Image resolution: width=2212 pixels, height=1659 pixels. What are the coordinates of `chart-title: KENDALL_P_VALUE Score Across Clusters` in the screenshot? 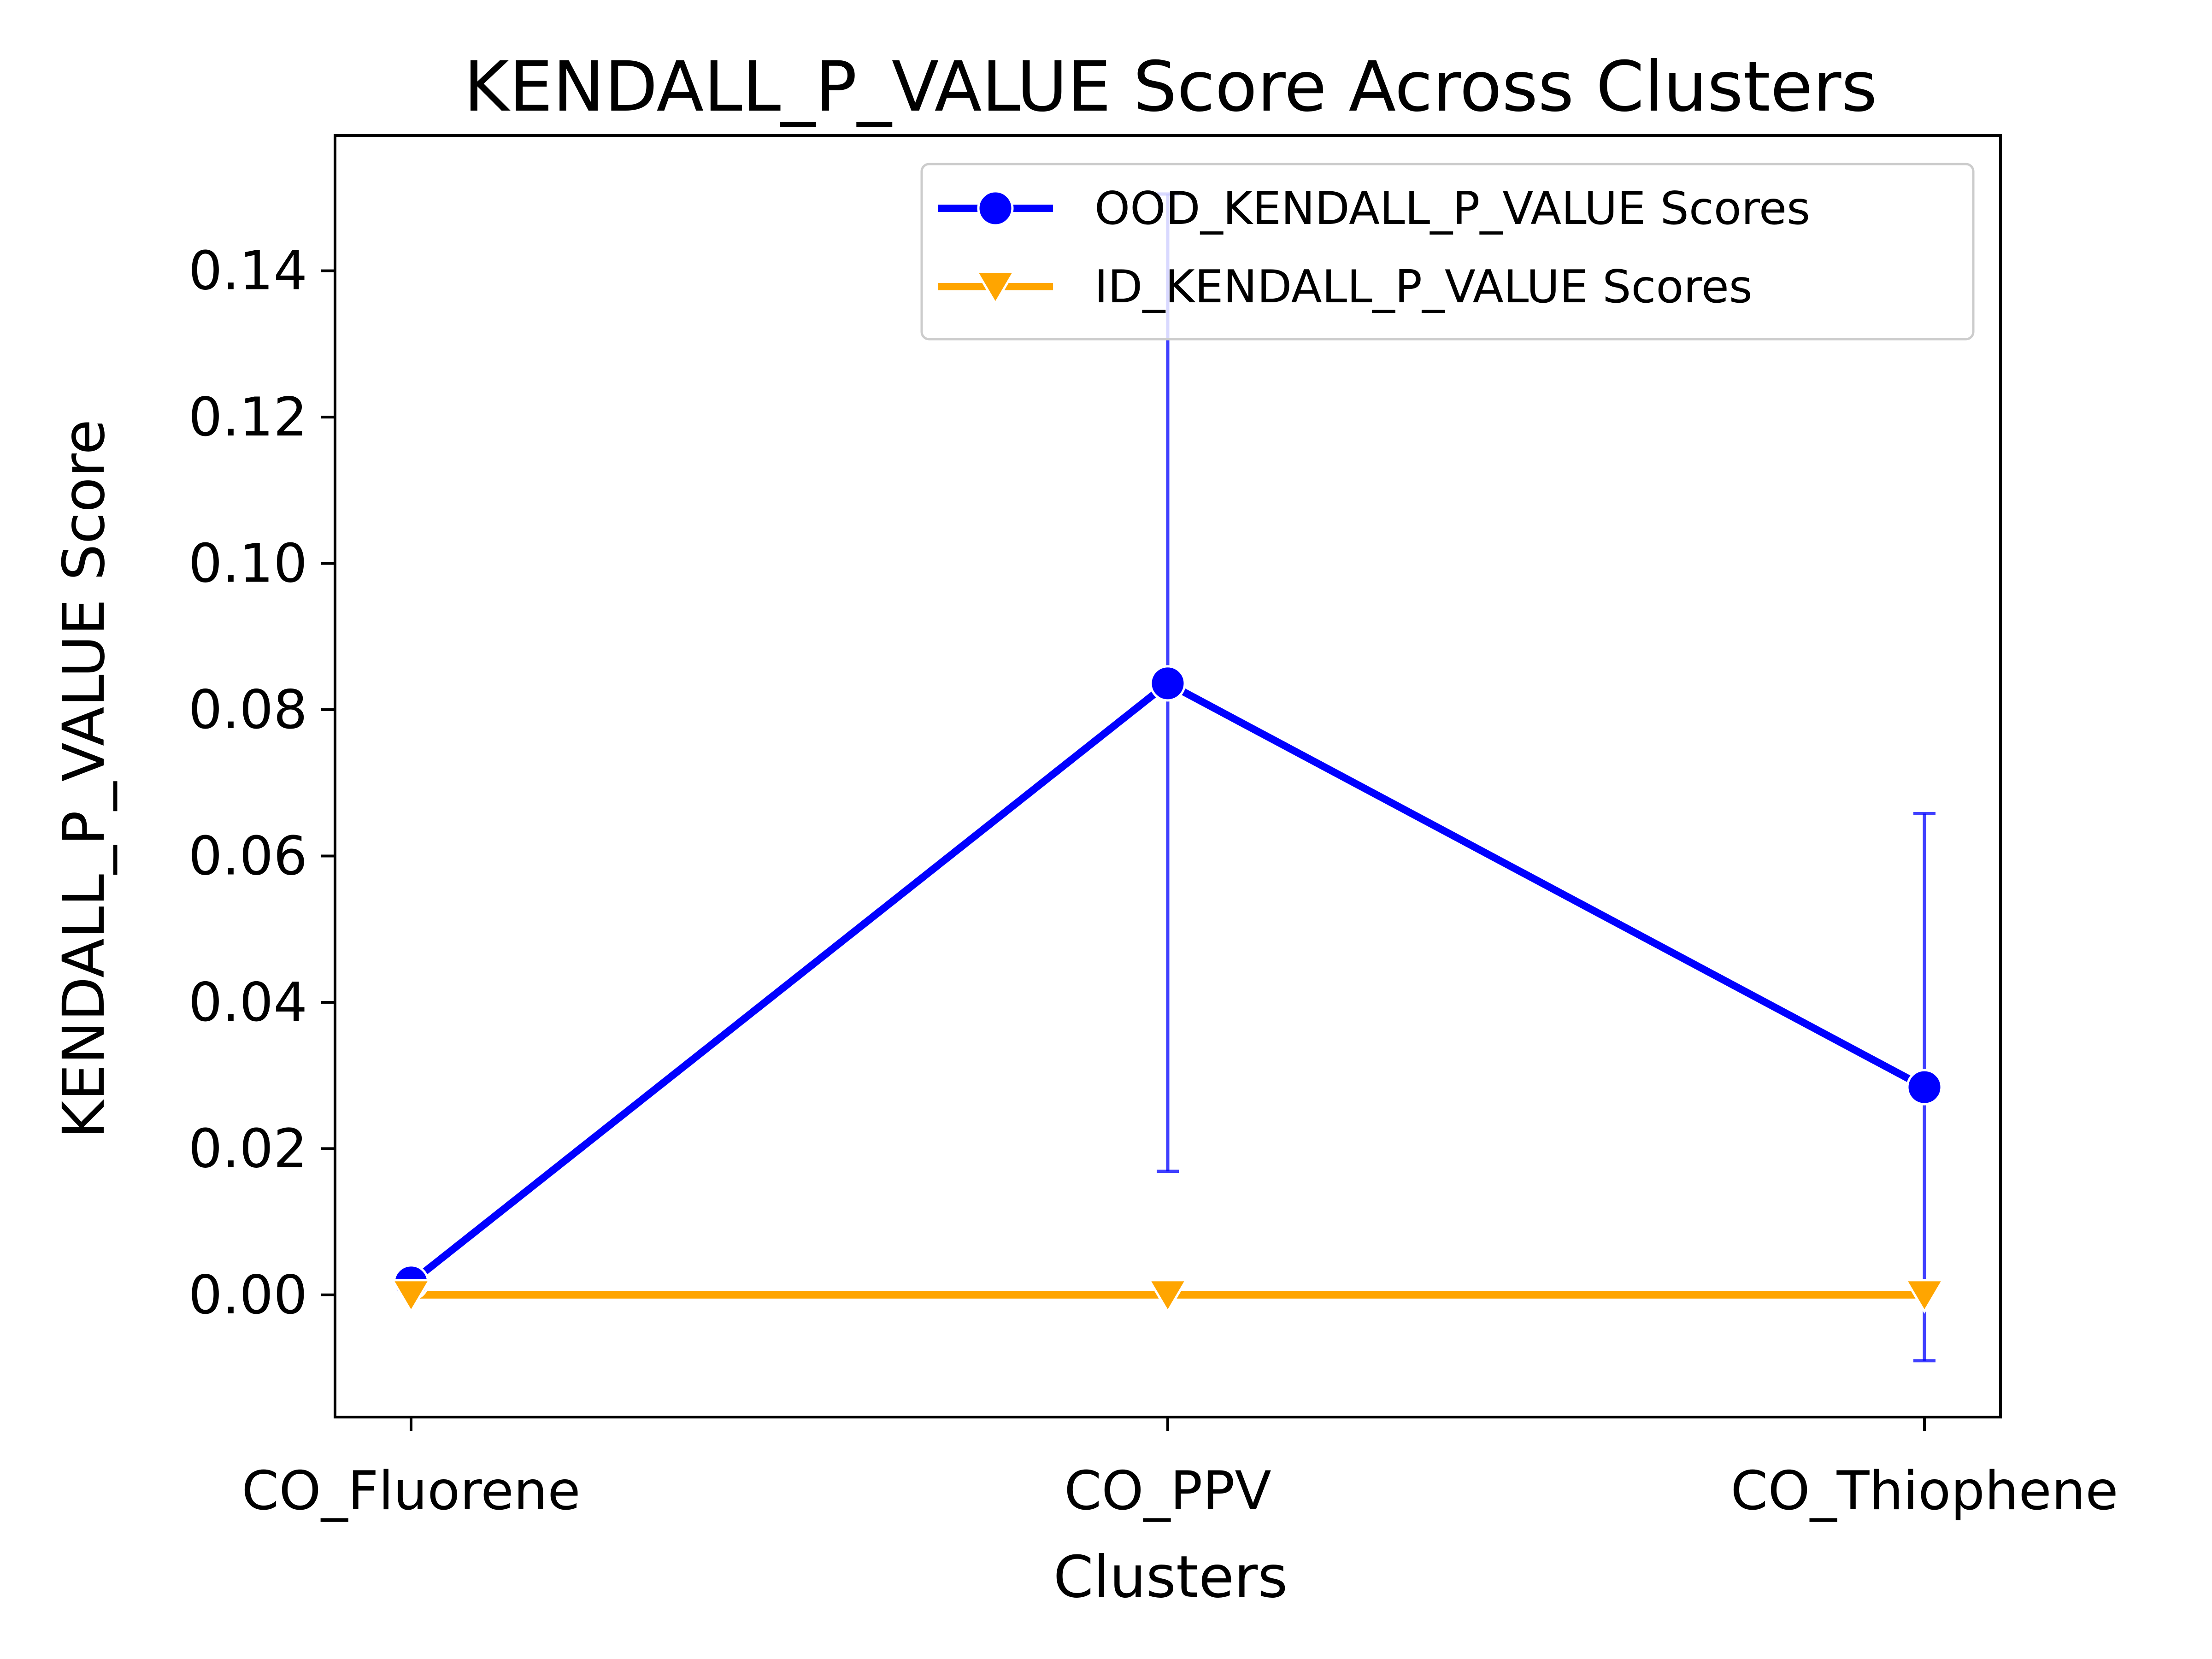 It's located at (1170, 87).